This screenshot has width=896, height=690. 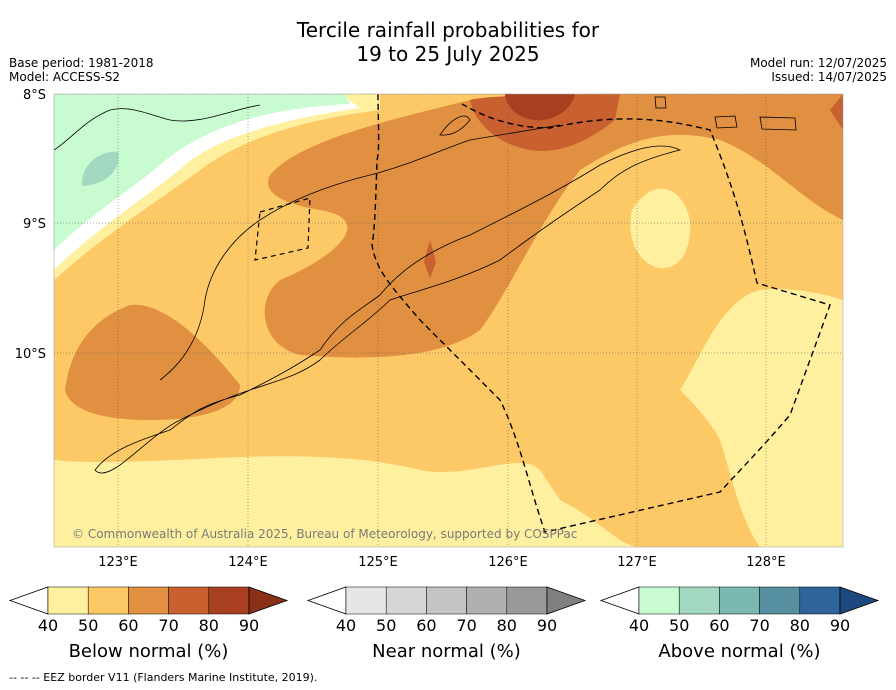 I want to click on base-period: Base period: 1981-2018, so click(x=81, y=63).